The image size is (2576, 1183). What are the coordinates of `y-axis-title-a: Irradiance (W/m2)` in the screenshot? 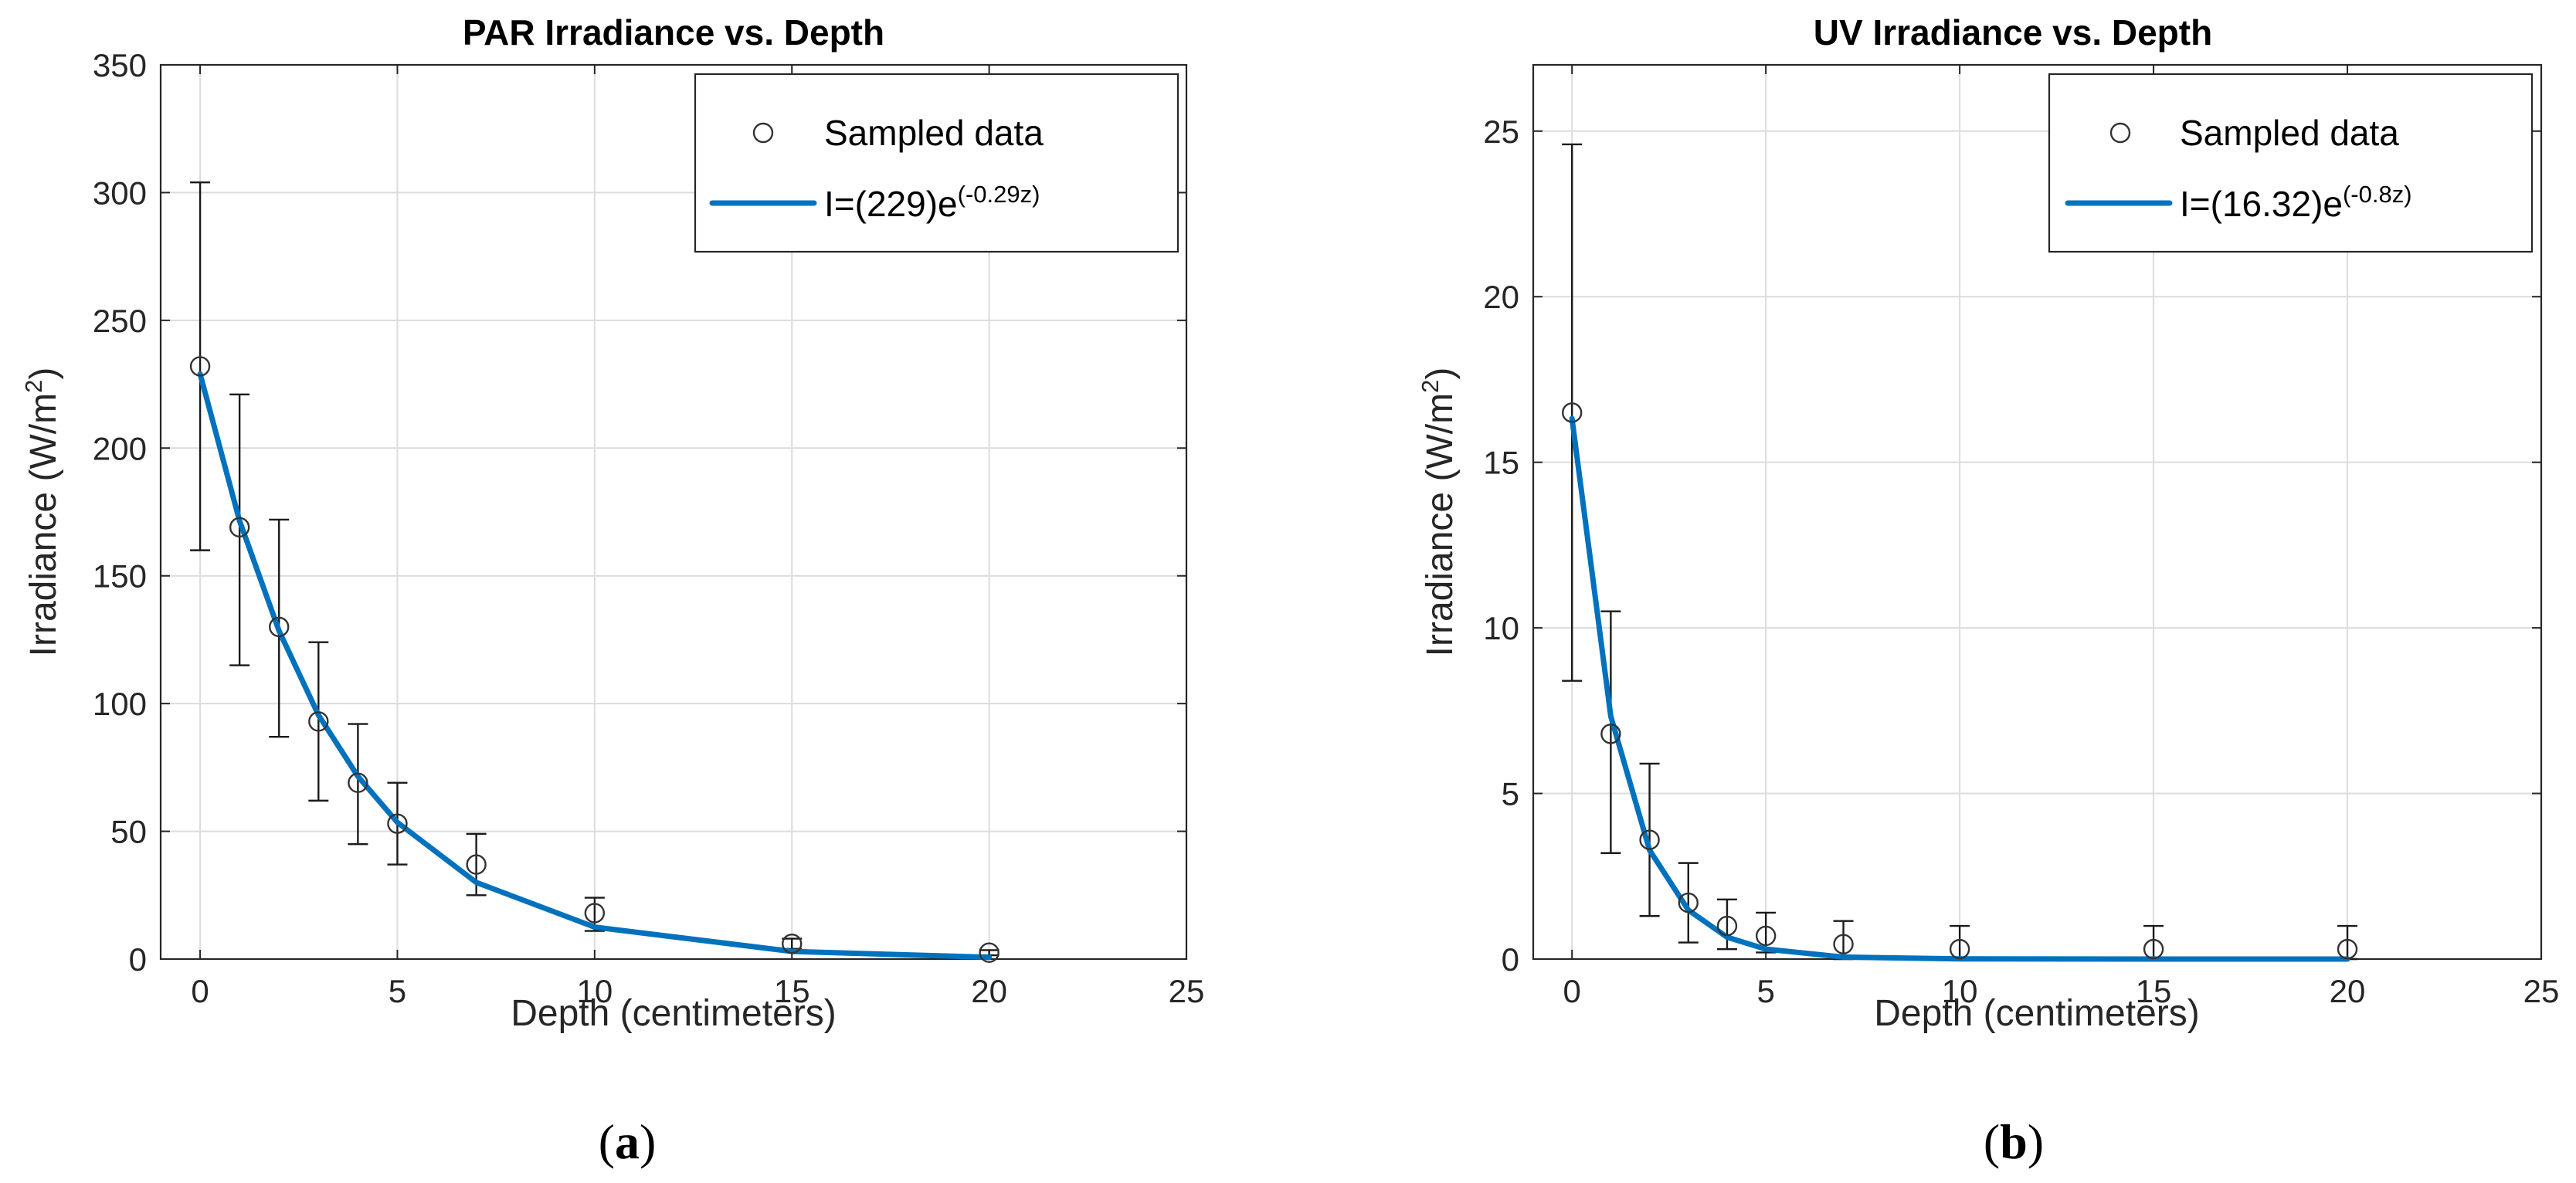 It's located at (42, 513).